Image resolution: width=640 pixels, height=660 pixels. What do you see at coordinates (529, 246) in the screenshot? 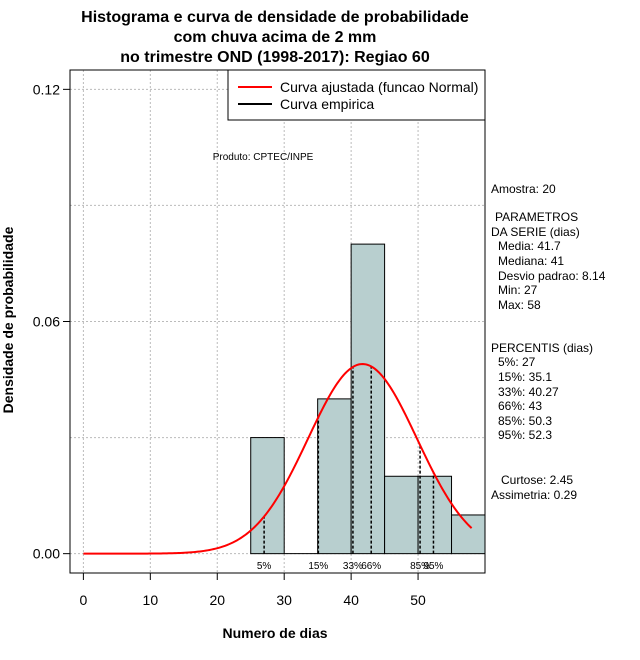
I see `stat-media: Media: 41.7` at bounding box center [529, 246].